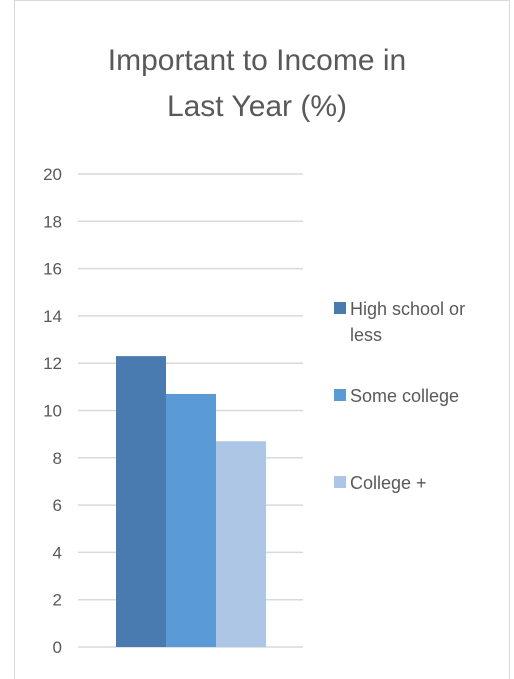  What do you see at coordinates (407, 309) in the screenshot?
I see `legend-label-high-school-or-less: High school or` at bounding box center [407, 309].